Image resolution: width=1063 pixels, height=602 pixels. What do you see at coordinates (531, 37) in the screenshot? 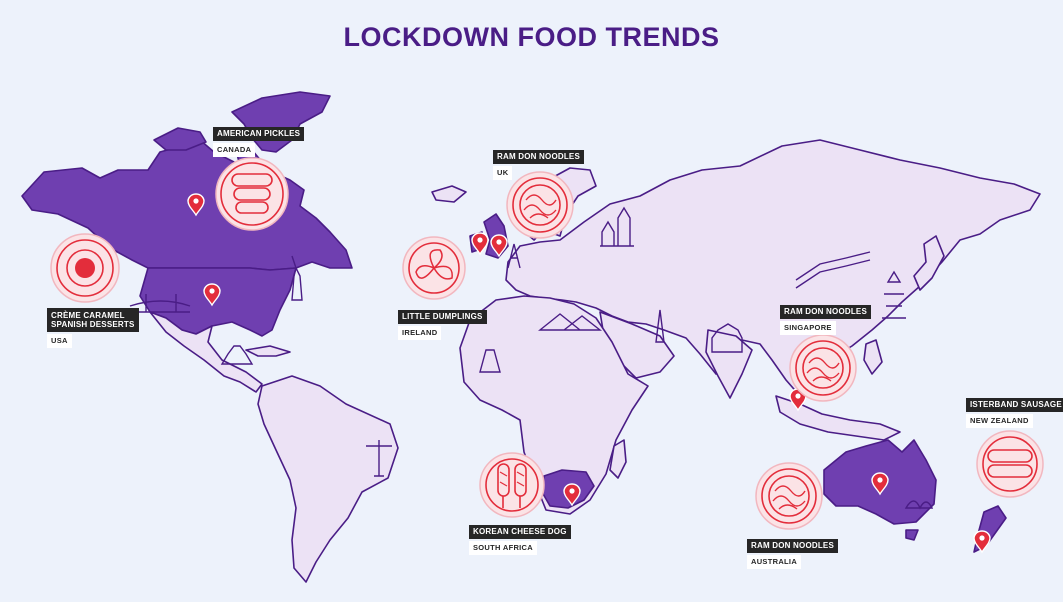
I see `page-title: LOCKDOWN FOOD TRENDS` at bounding box center [531, 37].